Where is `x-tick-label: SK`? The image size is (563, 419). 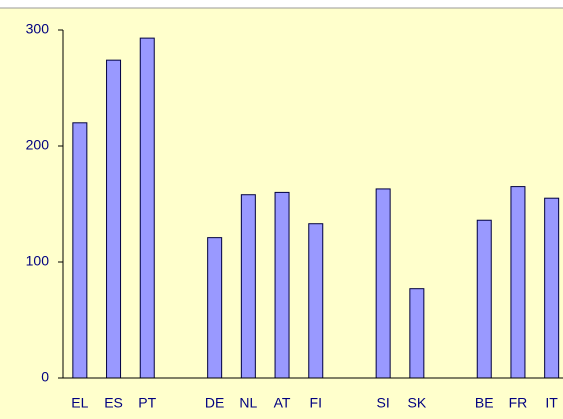 x-tick-label: SK is located at coordinates (417, 403).